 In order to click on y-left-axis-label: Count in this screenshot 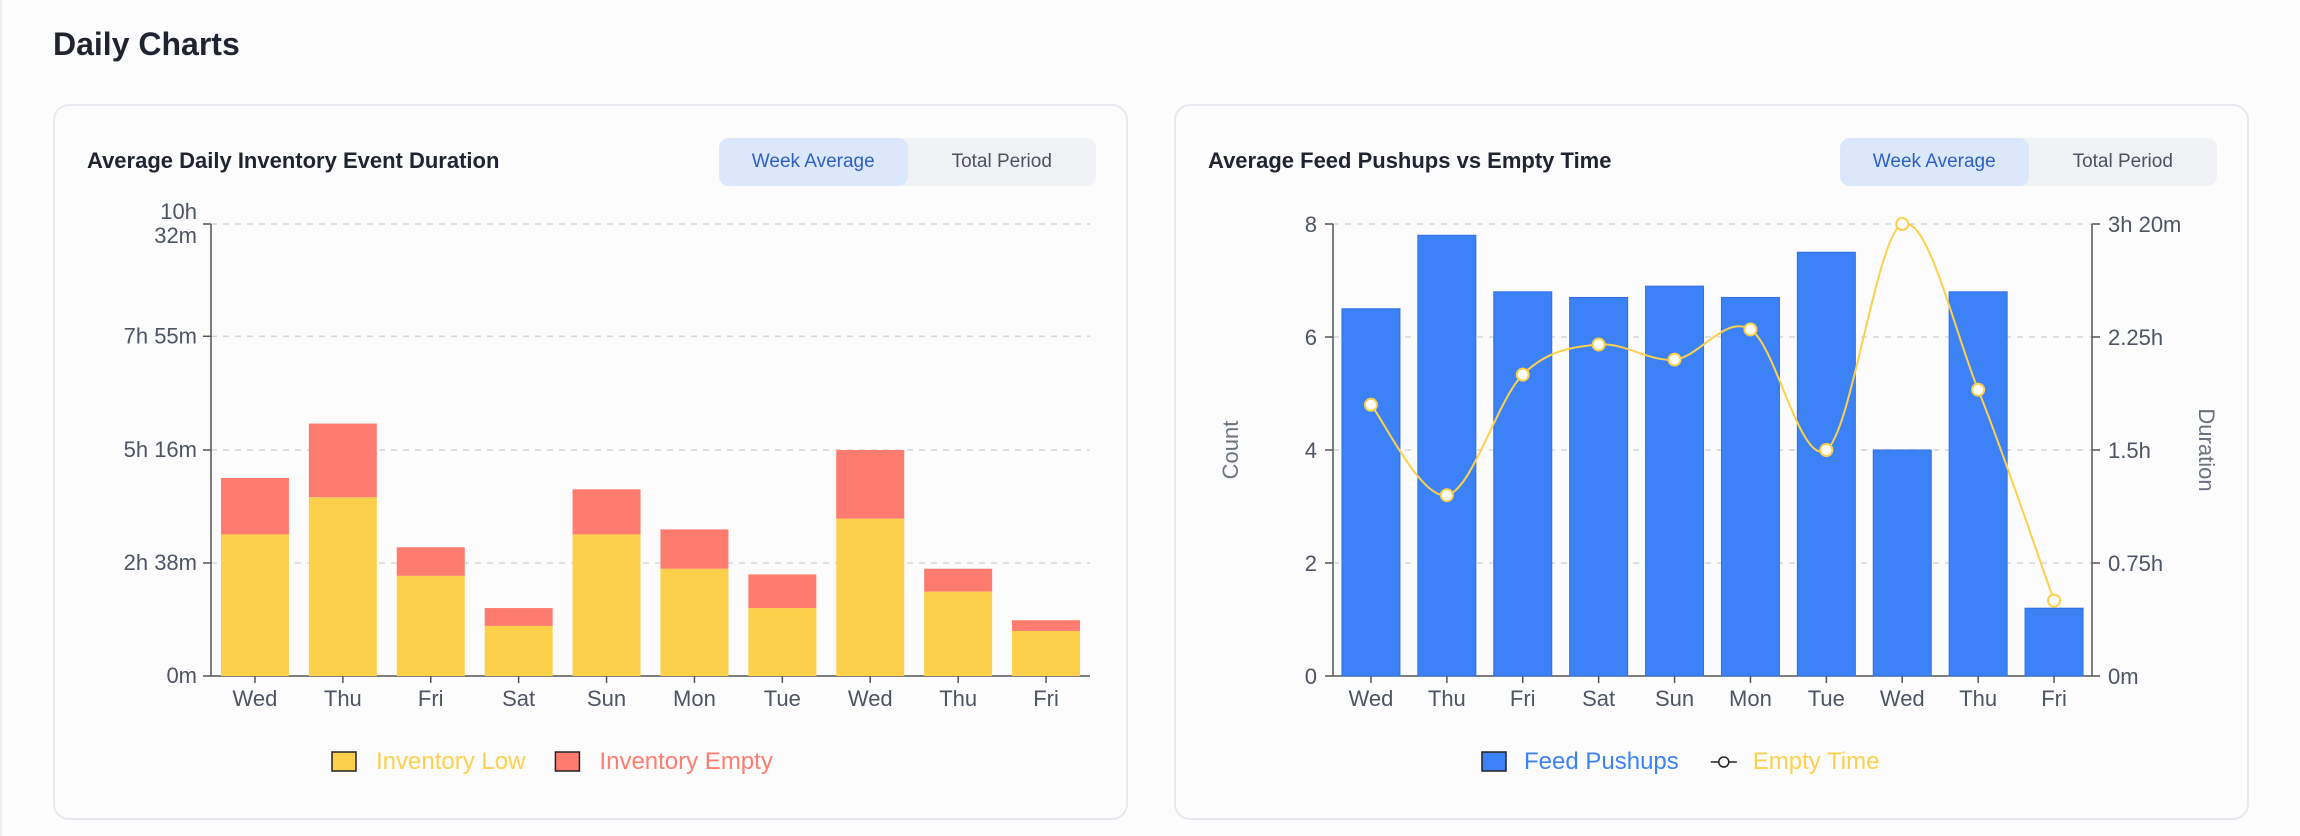, I will do `click(1230, 450)`.